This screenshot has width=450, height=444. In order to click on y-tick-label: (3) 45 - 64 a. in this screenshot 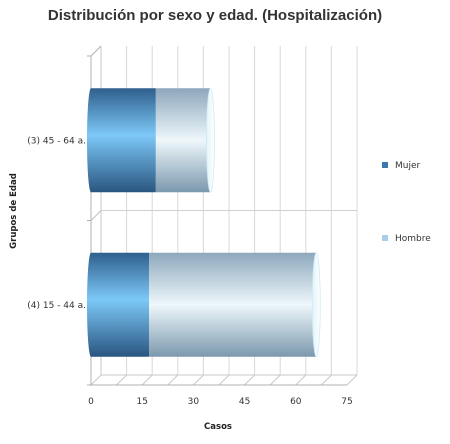, I will do `click(56, 141)`.